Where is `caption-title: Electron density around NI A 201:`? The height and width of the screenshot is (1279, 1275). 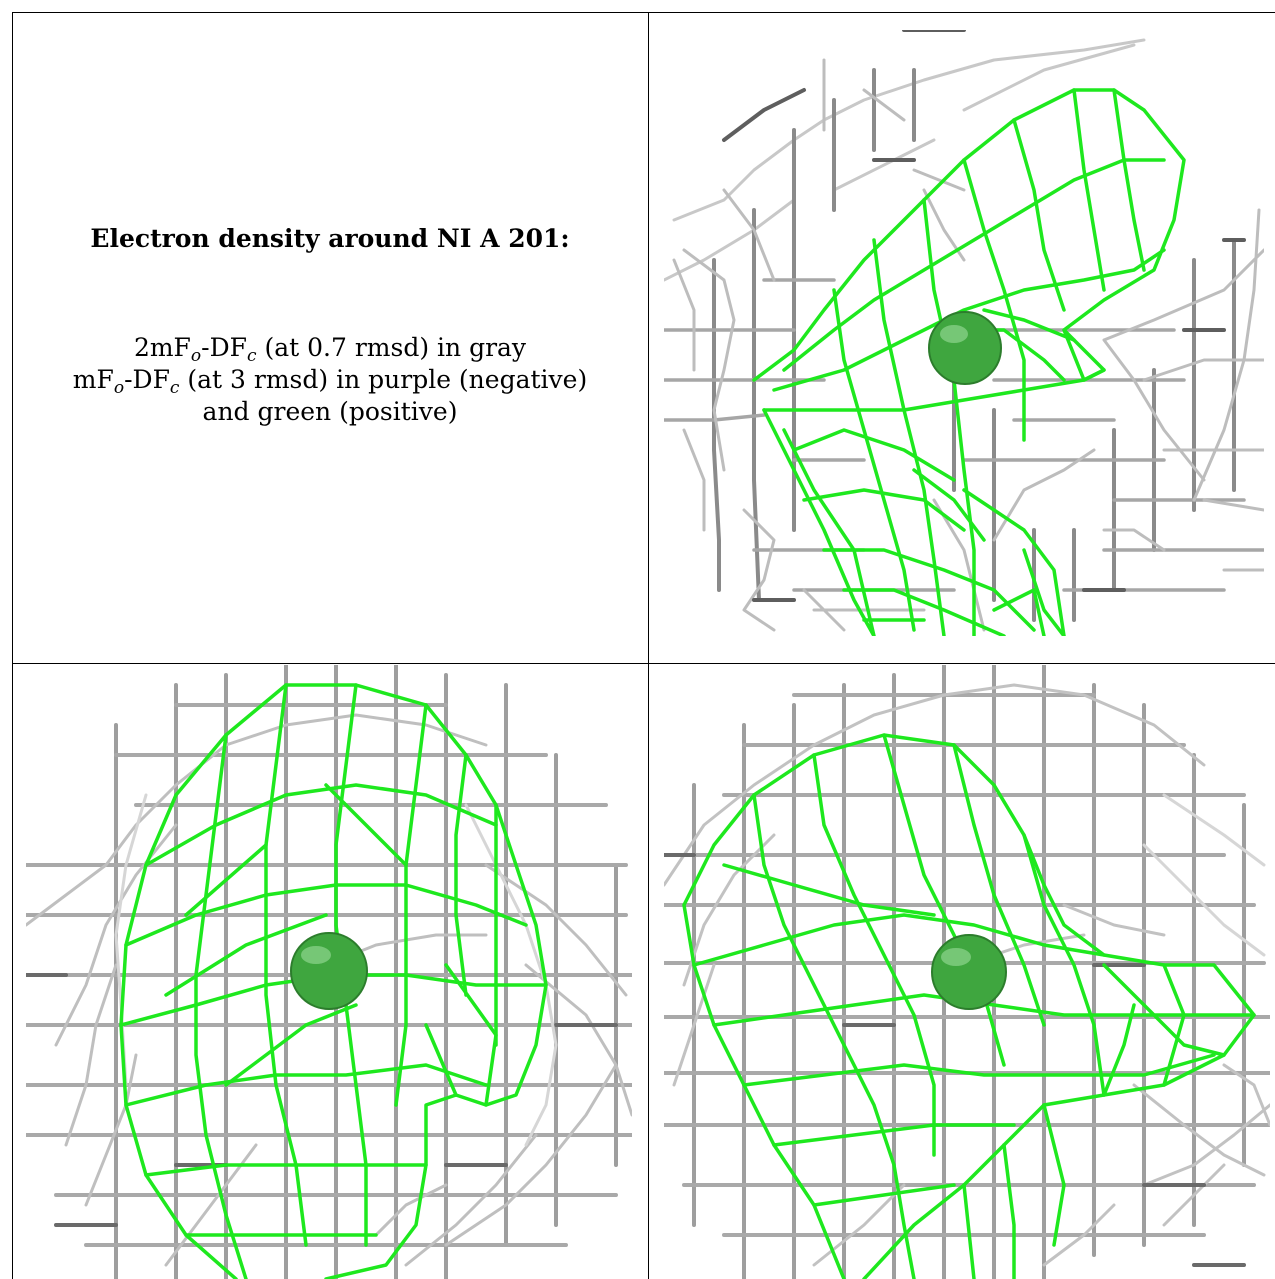
caption-title: Electron density around NI A 201: is located at coordinates (330, 238).